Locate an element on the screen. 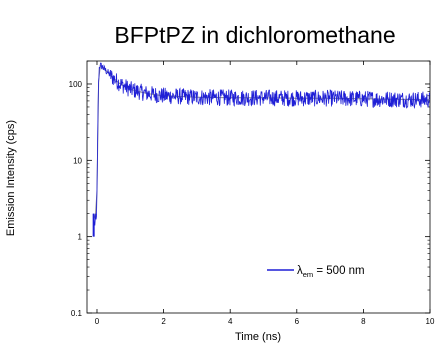  y-tick-label: 100 is located at coordinates (76, 84).